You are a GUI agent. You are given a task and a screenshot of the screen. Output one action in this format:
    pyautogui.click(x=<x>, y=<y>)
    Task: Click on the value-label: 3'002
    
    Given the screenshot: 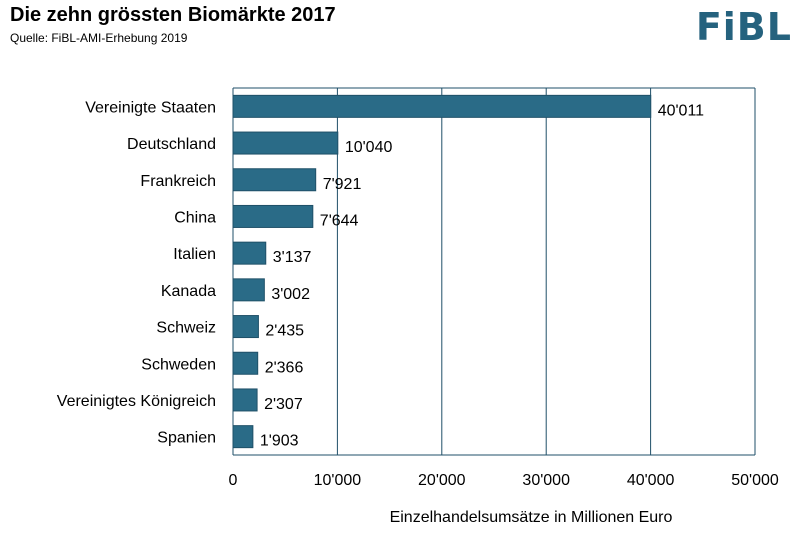 What is the action you would take?
    pyautogui.click(x=290, y=294)
    